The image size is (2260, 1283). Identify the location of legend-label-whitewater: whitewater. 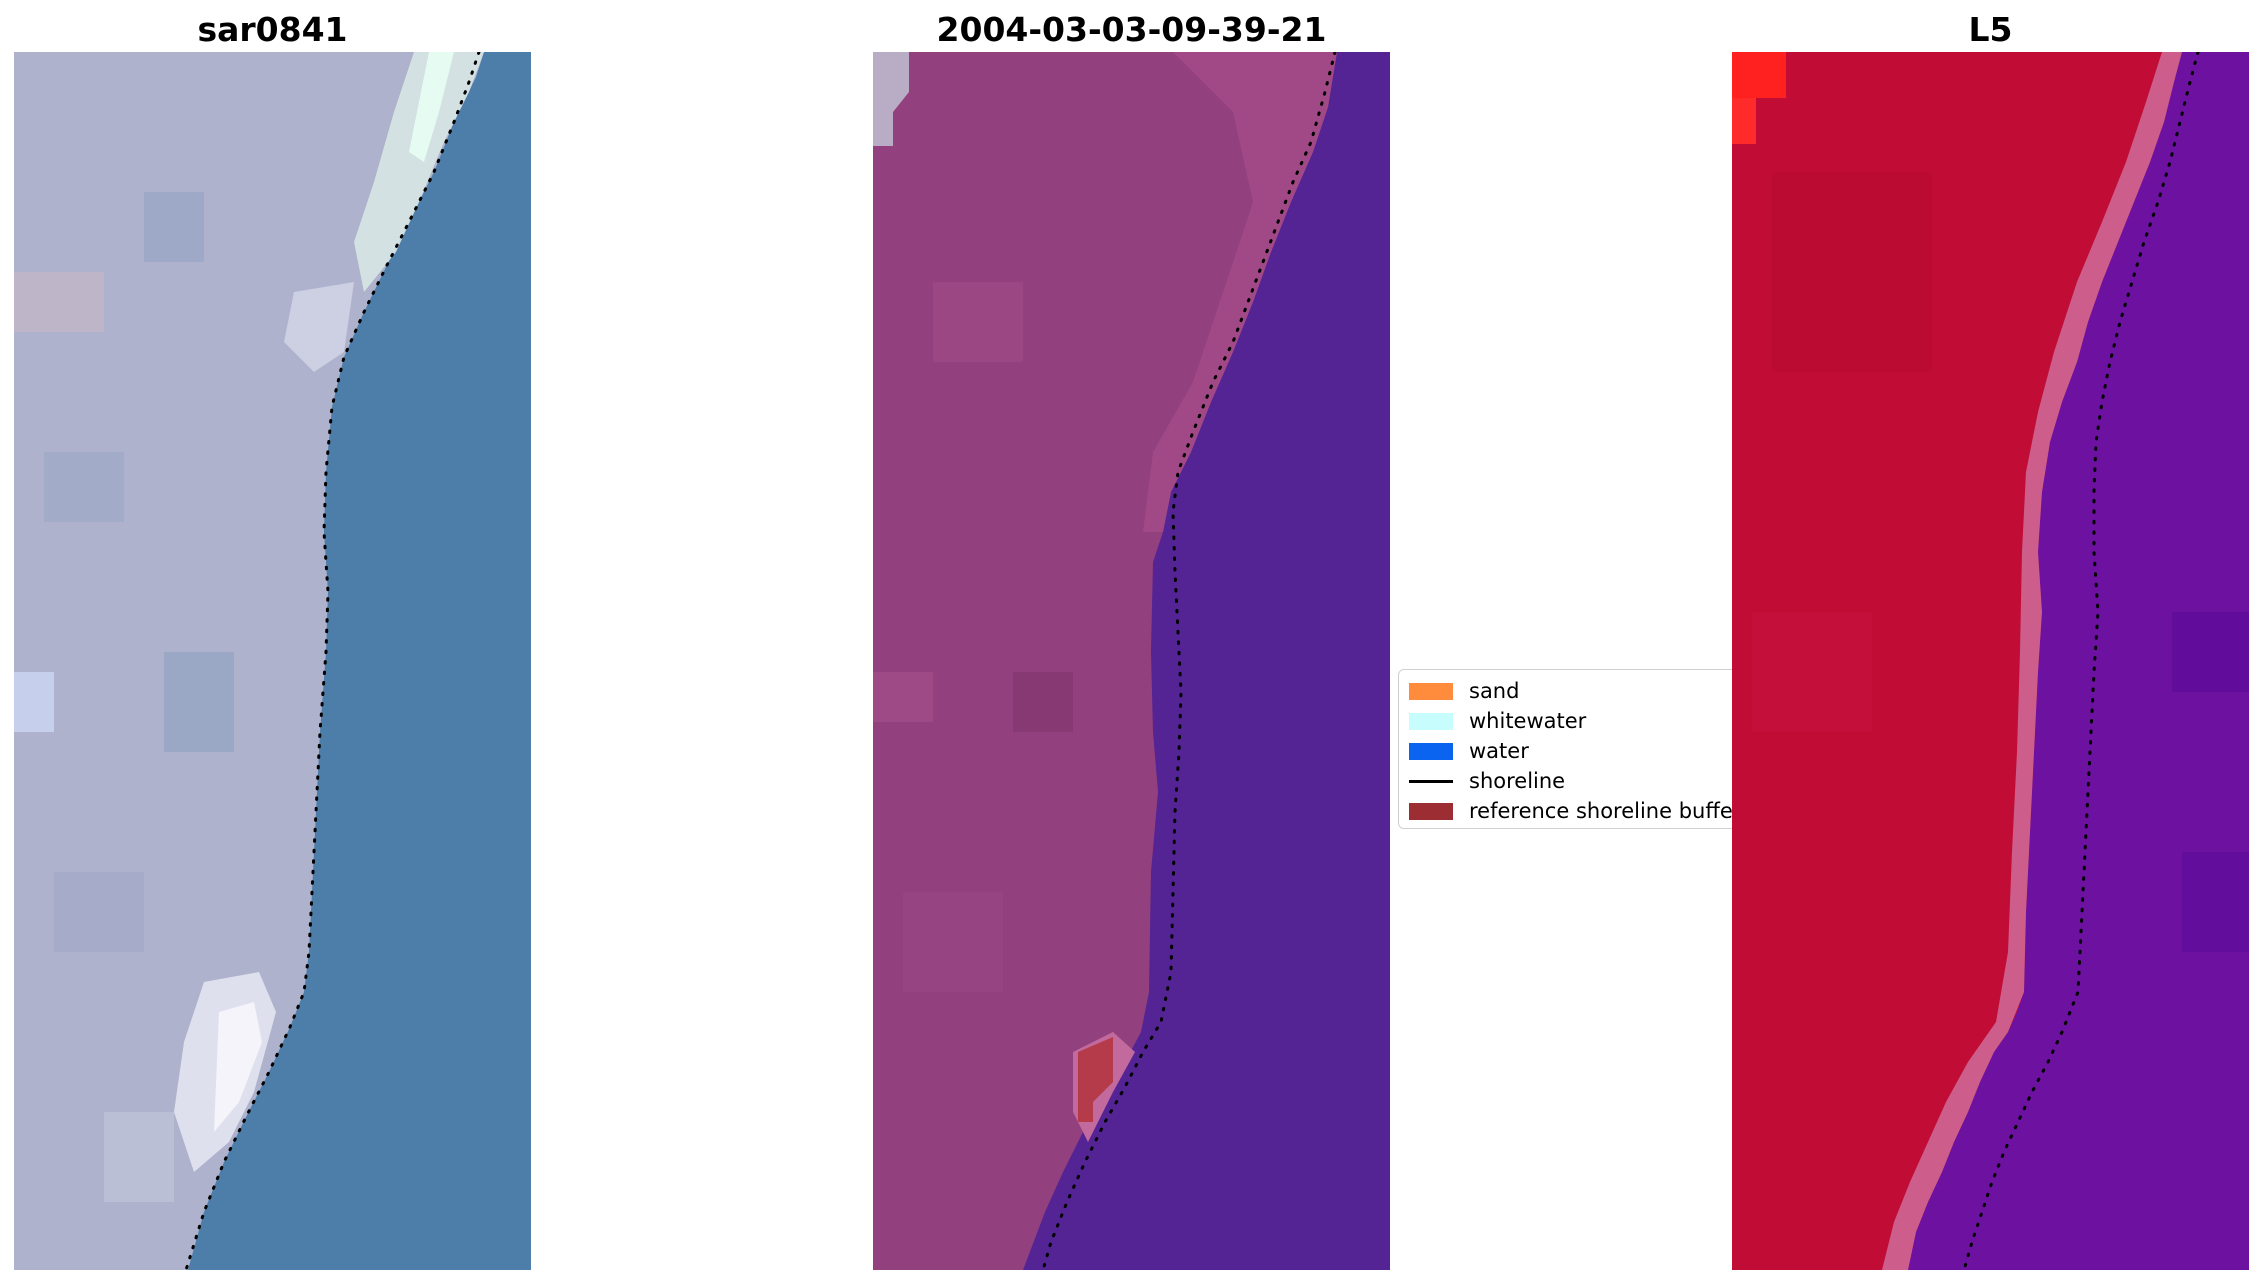
(1528, 721).